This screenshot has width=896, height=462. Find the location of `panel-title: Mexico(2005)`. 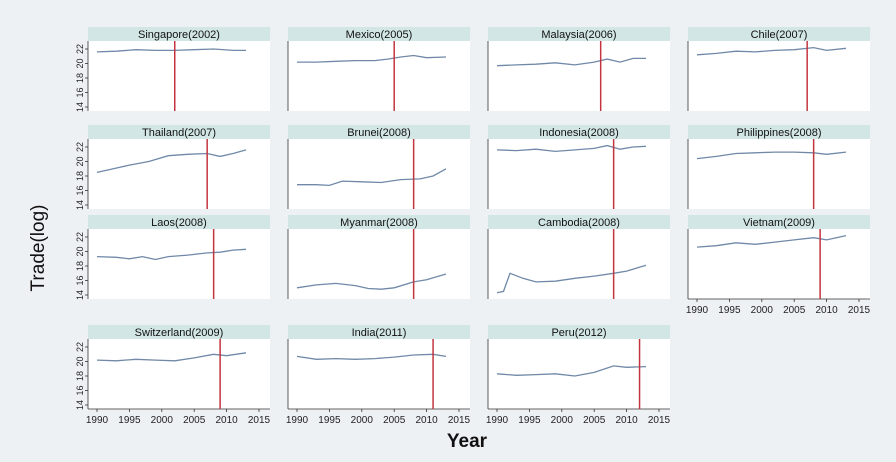

panel-title: Mexico(2005) is located at coordinates (379, 35).